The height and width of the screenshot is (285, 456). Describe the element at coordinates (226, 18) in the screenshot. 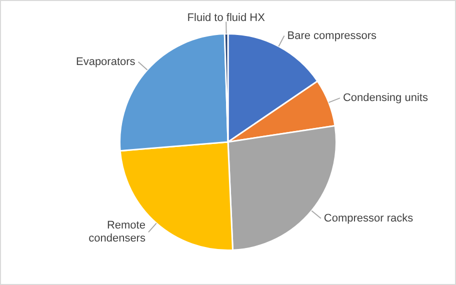

I see `slice-label: Fluid to fluid HX` at that location.